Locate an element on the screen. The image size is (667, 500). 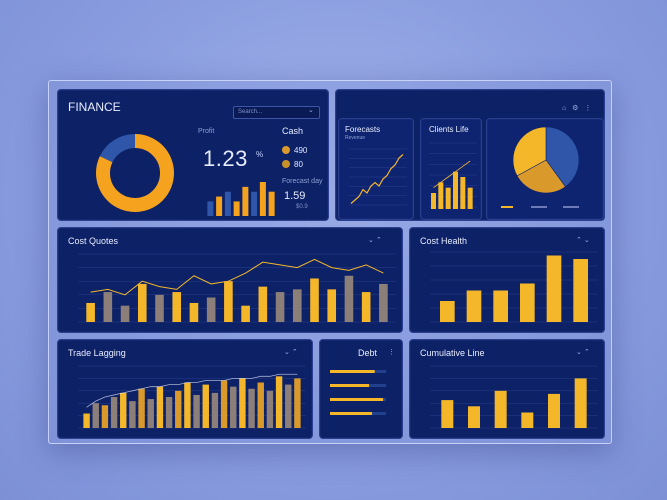
trade-lagging-panel: Trade Lagging ⌄⌃ is located at coordinates (185, 389).